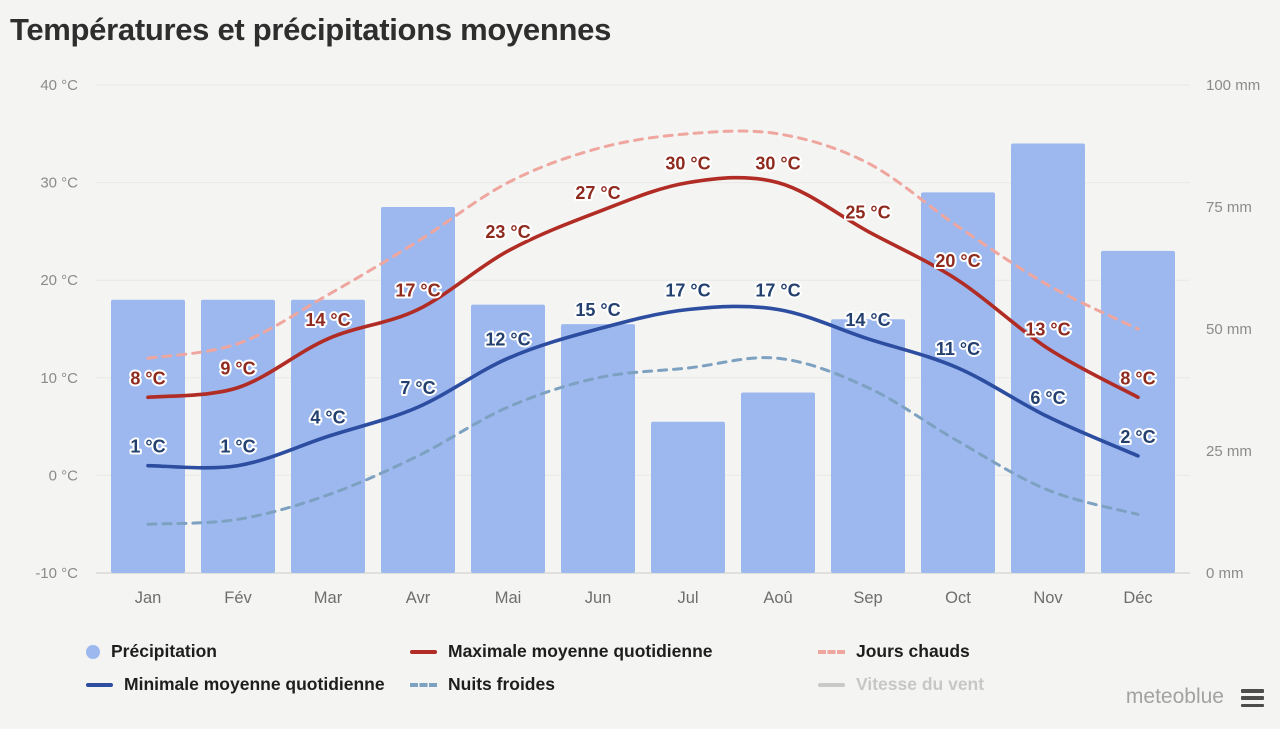 This screenshot has width=1280, height=729. Describe the element at coordinates (597, 193) in the screenshot. I see `svg-text: 27 °C` at that location.